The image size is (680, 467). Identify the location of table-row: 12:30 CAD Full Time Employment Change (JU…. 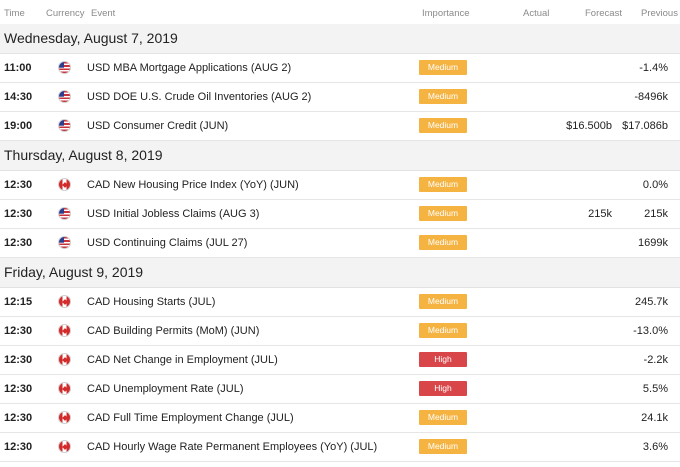
(340, 418).